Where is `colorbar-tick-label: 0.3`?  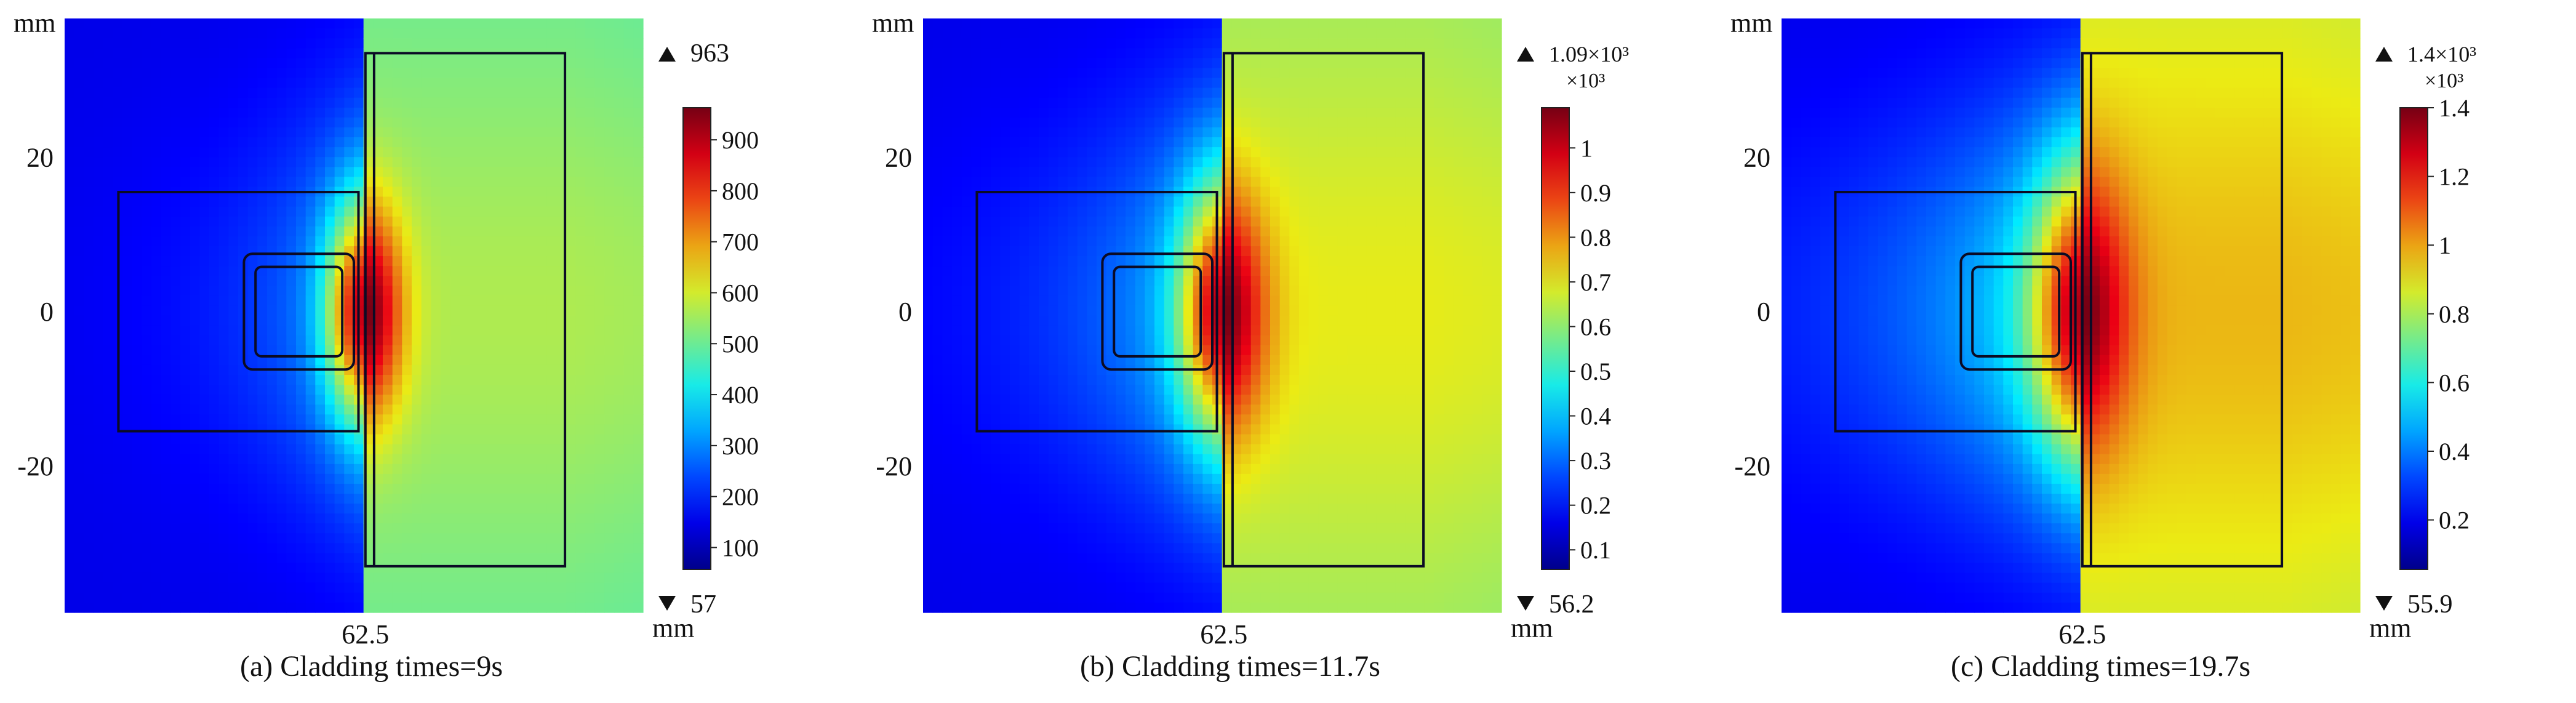
colorbar-tick-label: 0.3 is located at coordinates (1595, 461).